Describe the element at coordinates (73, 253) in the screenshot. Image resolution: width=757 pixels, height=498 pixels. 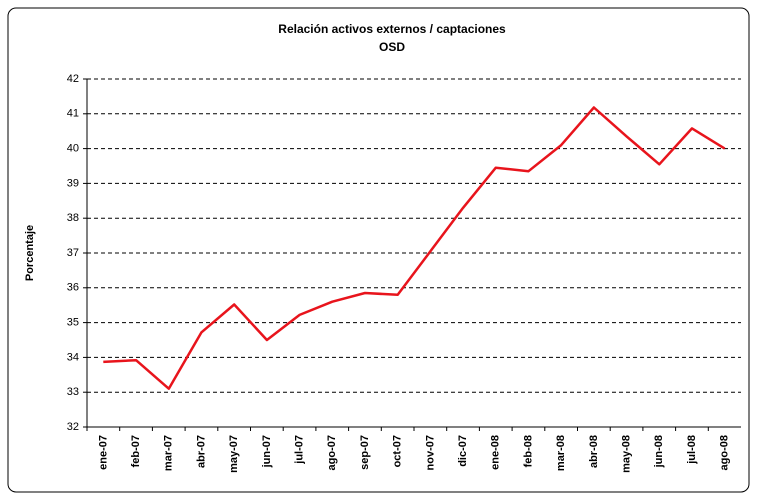
I see `y-tick-label: 37` at that location.